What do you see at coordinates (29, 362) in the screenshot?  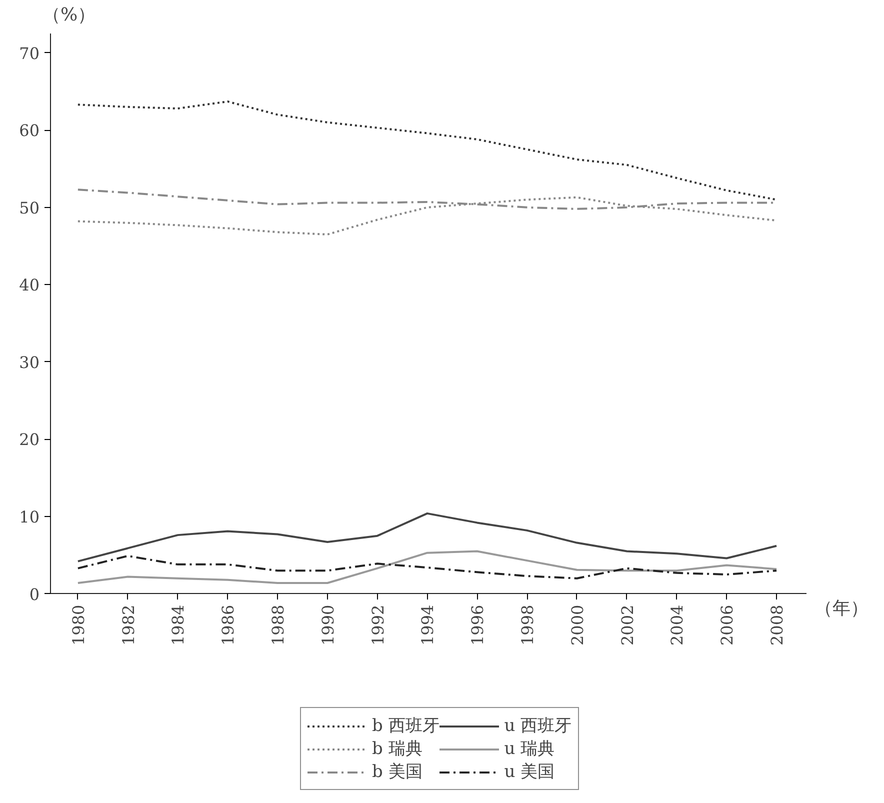 I see `y-tick-label: 30` at bounding box center [29, 362].